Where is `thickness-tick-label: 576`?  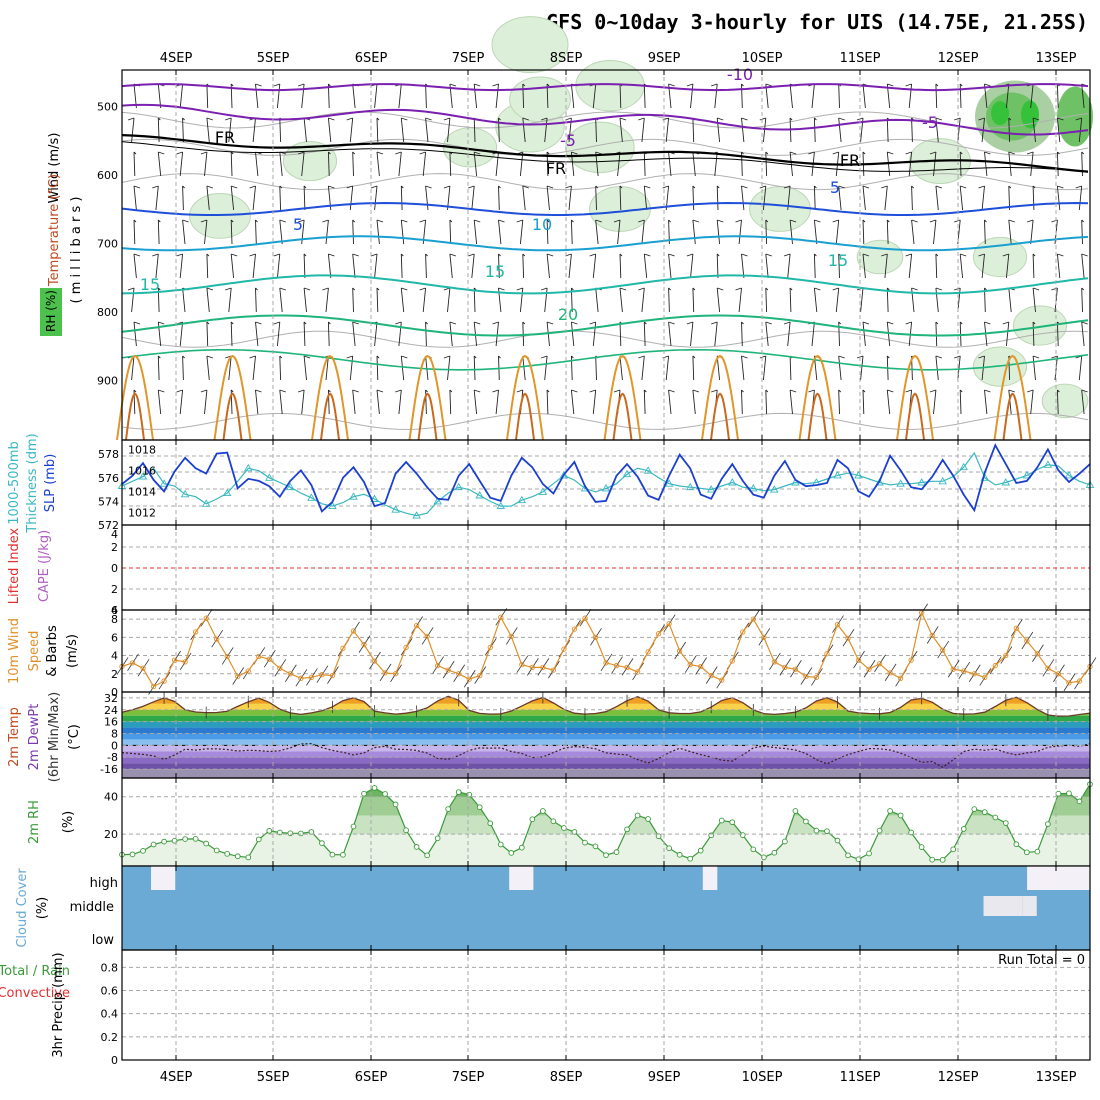 thickness-tick-label: 576 is located at coordinates (108, 478).